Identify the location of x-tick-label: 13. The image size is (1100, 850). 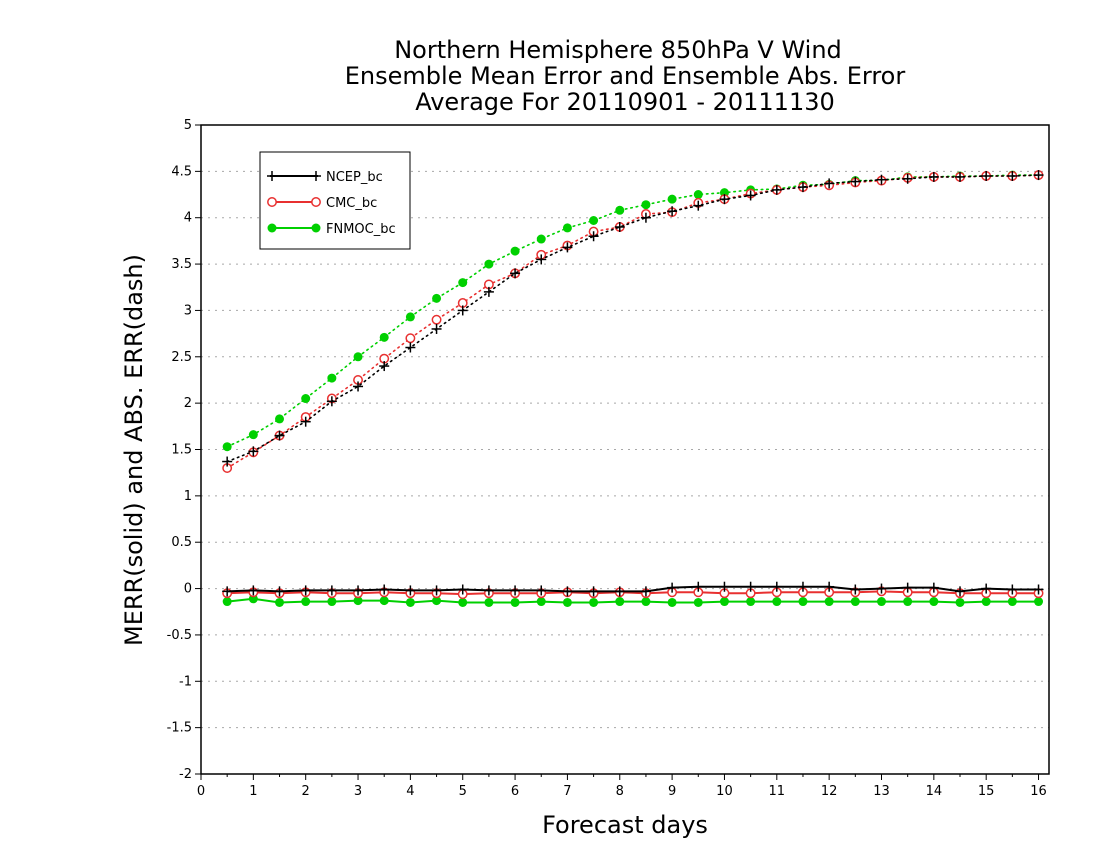
(881, 791).